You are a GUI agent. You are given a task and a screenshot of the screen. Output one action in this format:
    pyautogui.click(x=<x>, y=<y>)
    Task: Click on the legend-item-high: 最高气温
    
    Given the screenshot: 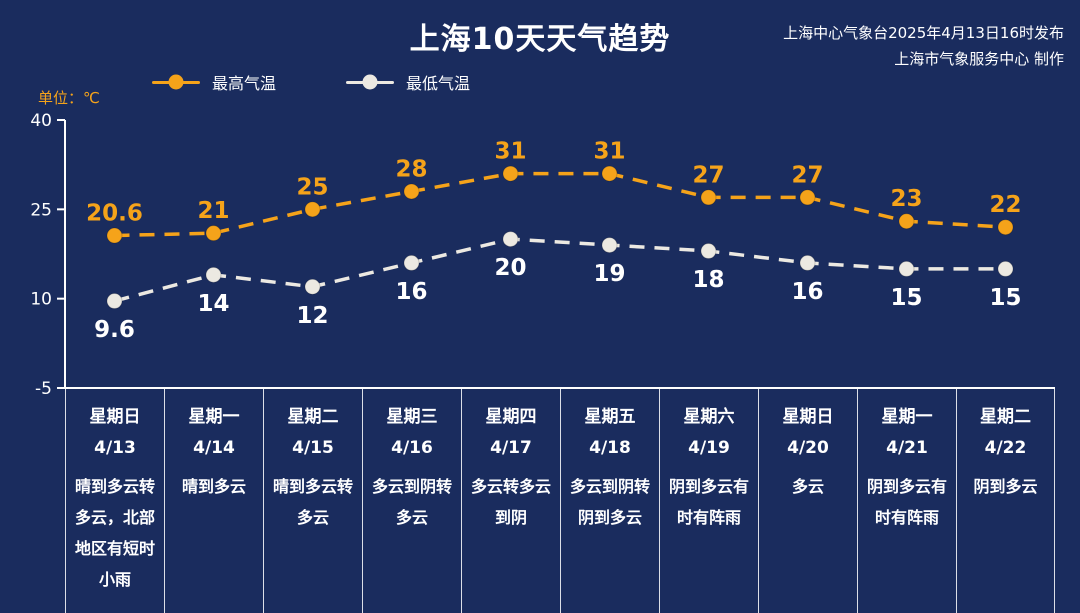 What is the action you would take?
    pyautogui.click(x=214, y=82)
    